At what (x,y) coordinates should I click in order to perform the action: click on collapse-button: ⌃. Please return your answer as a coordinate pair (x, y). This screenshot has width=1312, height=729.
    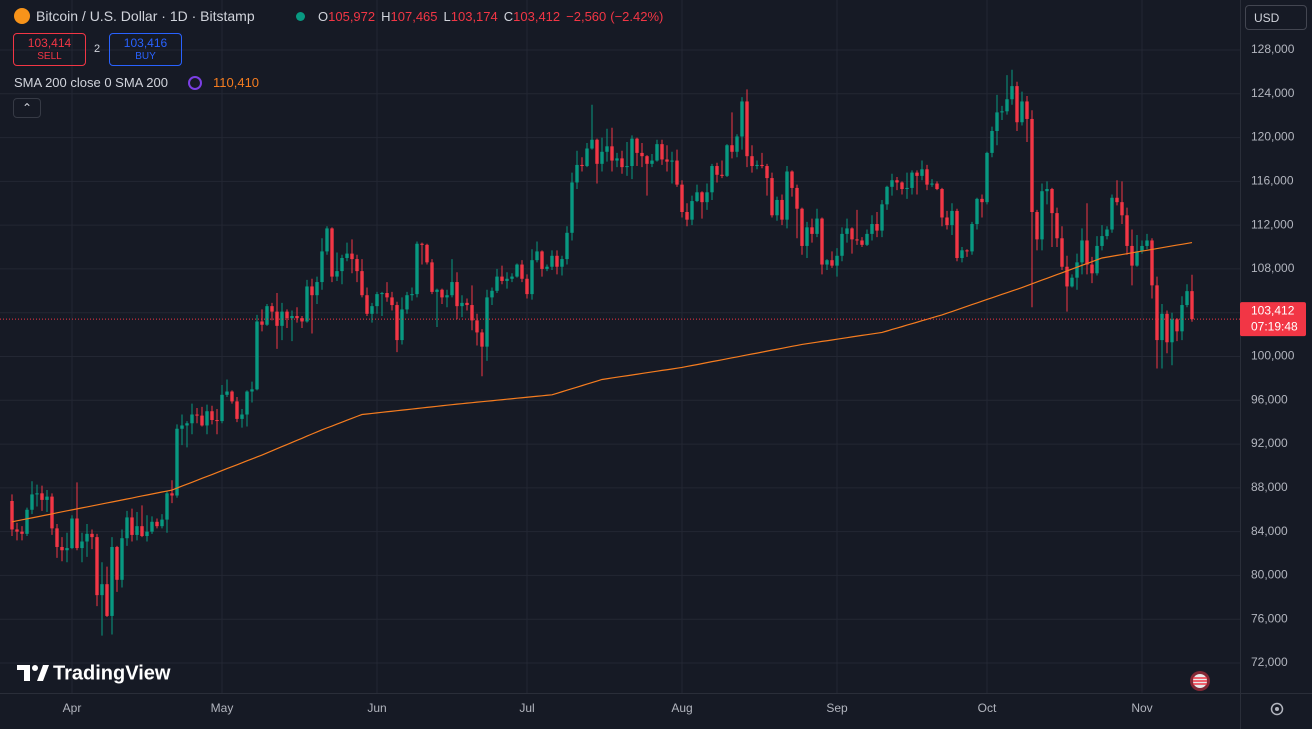
    Looking at the image, I should click on (27, 108).